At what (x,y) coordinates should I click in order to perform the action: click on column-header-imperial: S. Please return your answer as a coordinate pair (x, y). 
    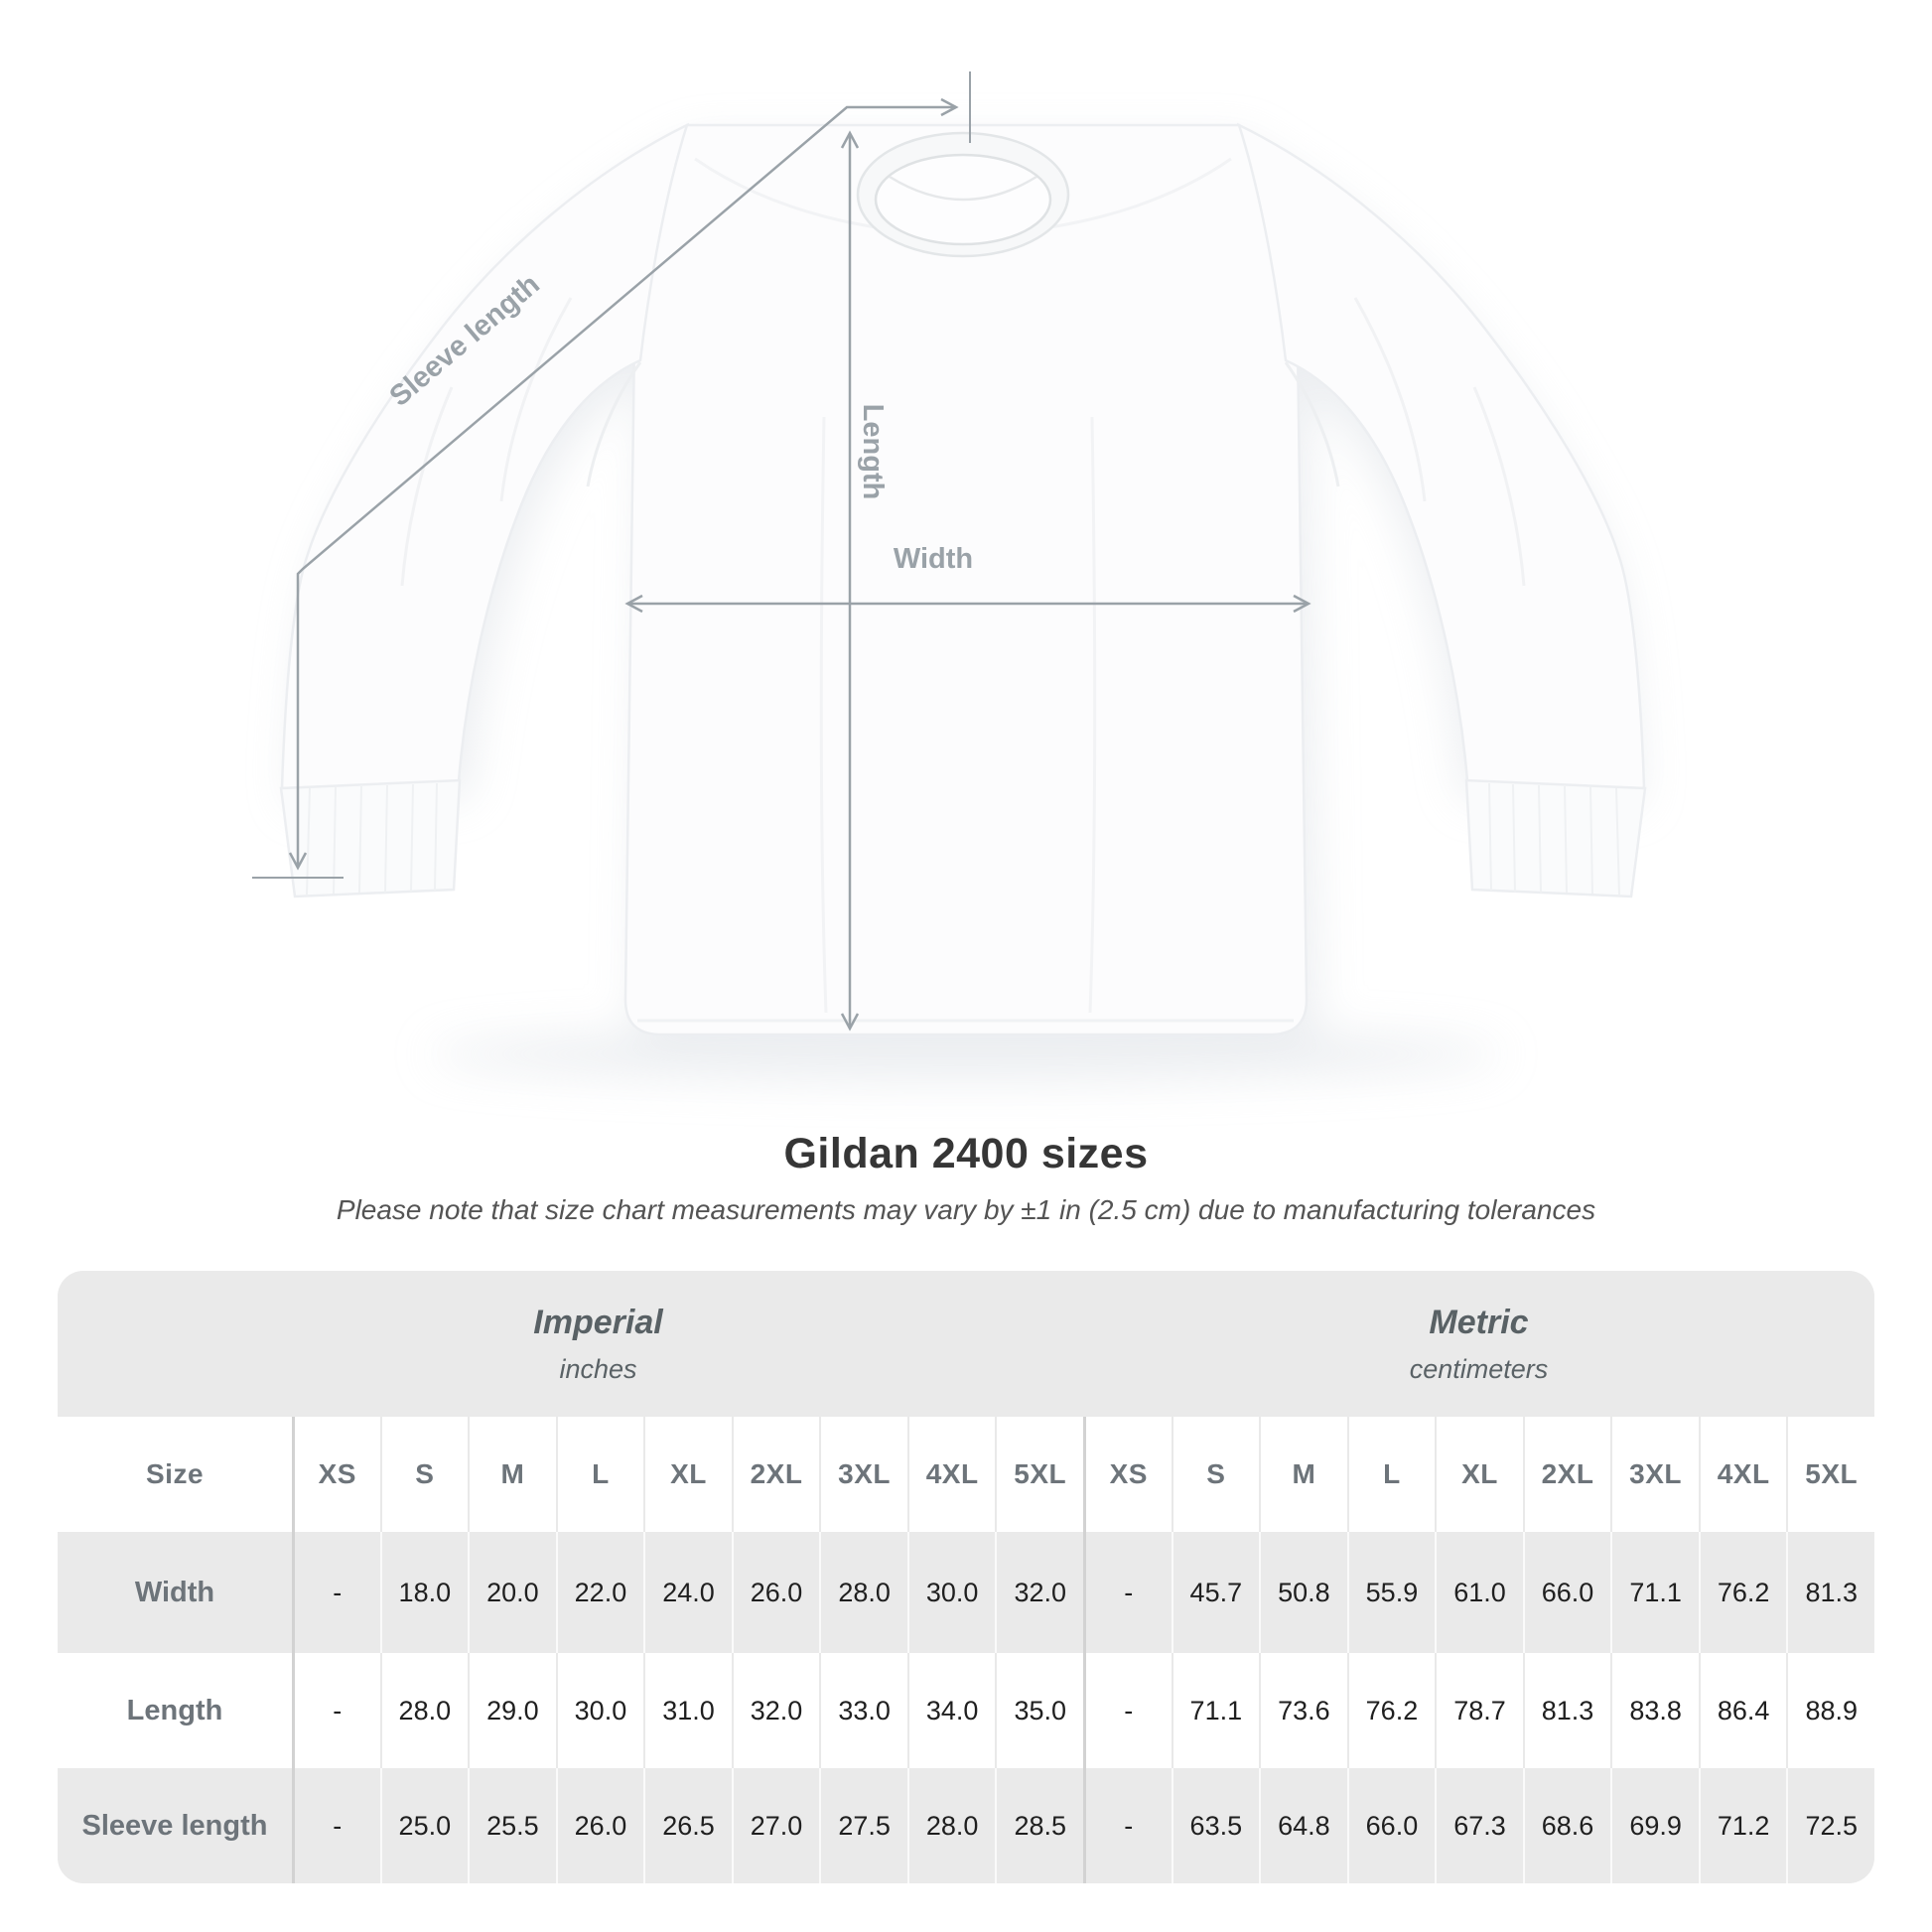
    Looking at the image, I should click on (424, 1475).